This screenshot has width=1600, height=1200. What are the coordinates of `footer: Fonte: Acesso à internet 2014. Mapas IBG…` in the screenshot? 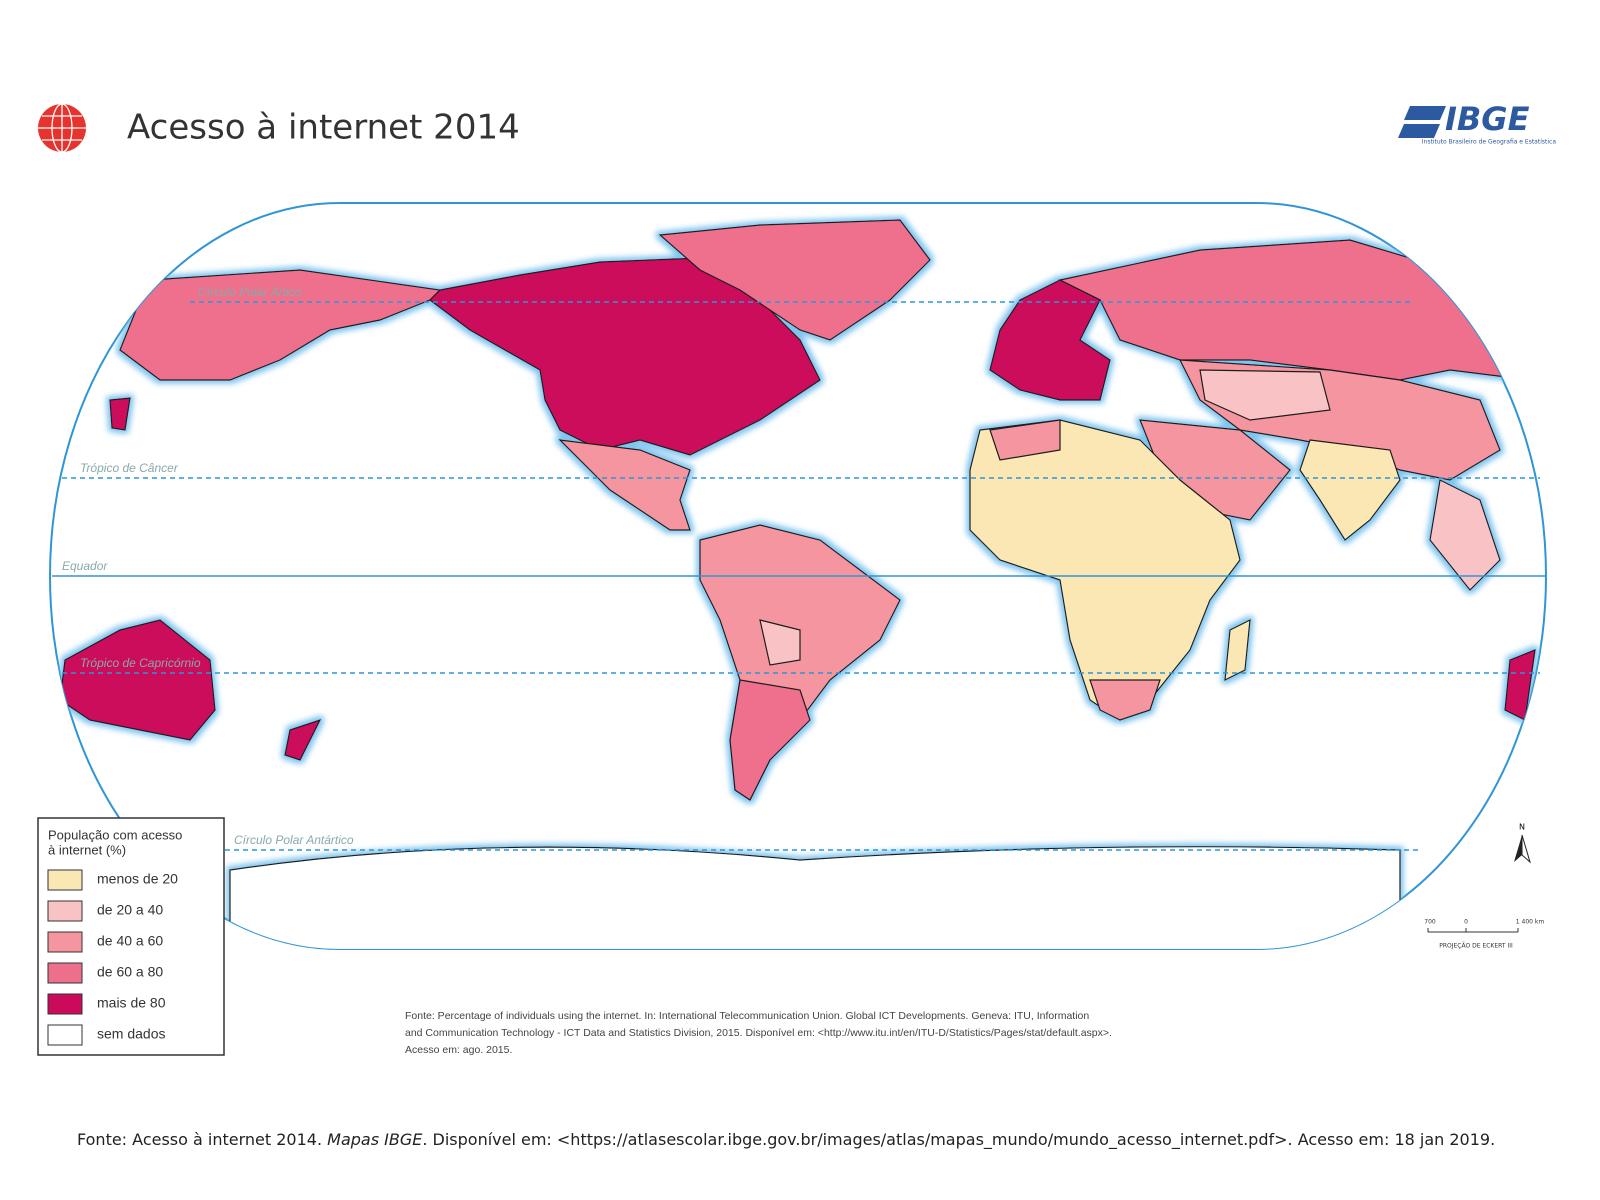 It's located at (787, 1139).